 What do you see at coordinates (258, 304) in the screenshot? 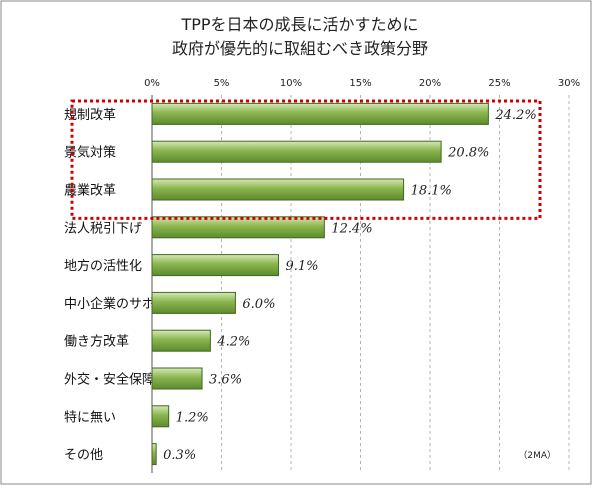
I see `value-label: 6.0%` at bounding box center [258, 304].